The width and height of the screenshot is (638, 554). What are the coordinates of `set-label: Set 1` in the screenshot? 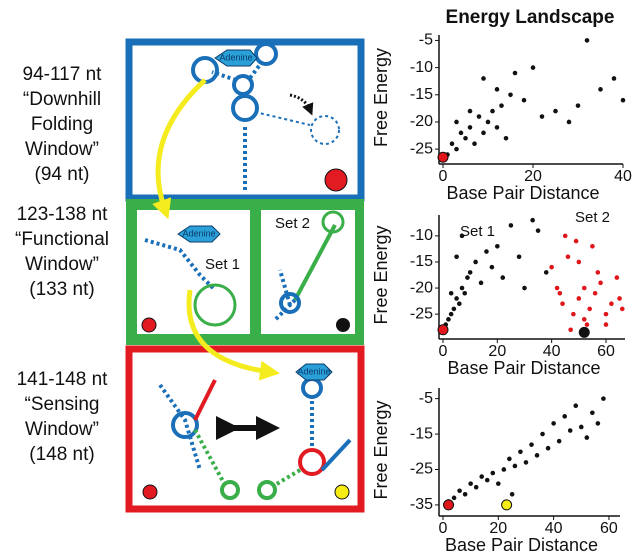 It's located at (222, 264).